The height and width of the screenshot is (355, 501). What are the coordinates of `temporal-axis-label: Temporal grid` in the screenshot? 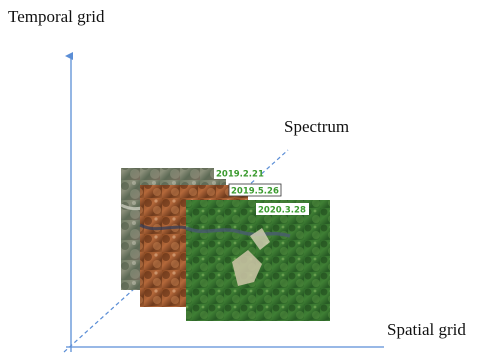 It's located at (56, 16).